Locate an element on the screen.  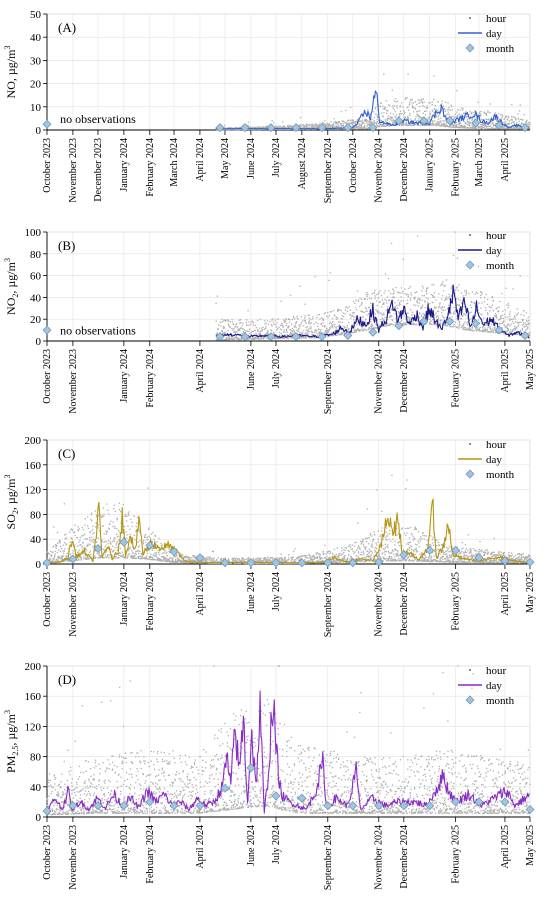
x-tick-label: May 2024 is located at coordinates (225, 158).